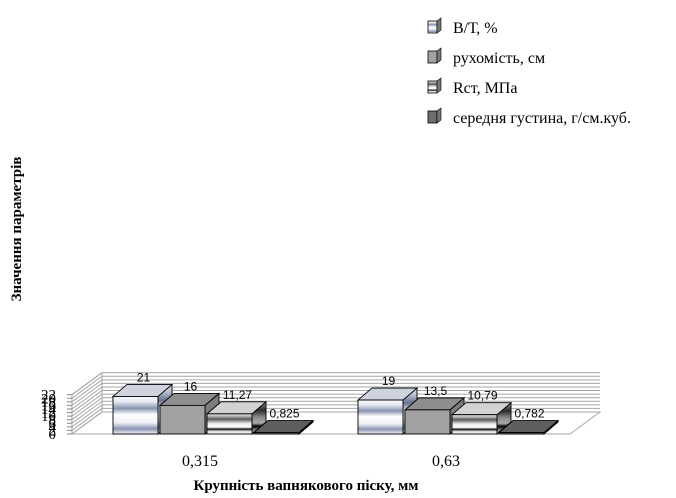  I want to click on y-tick-label: 8, so click(53, 421).